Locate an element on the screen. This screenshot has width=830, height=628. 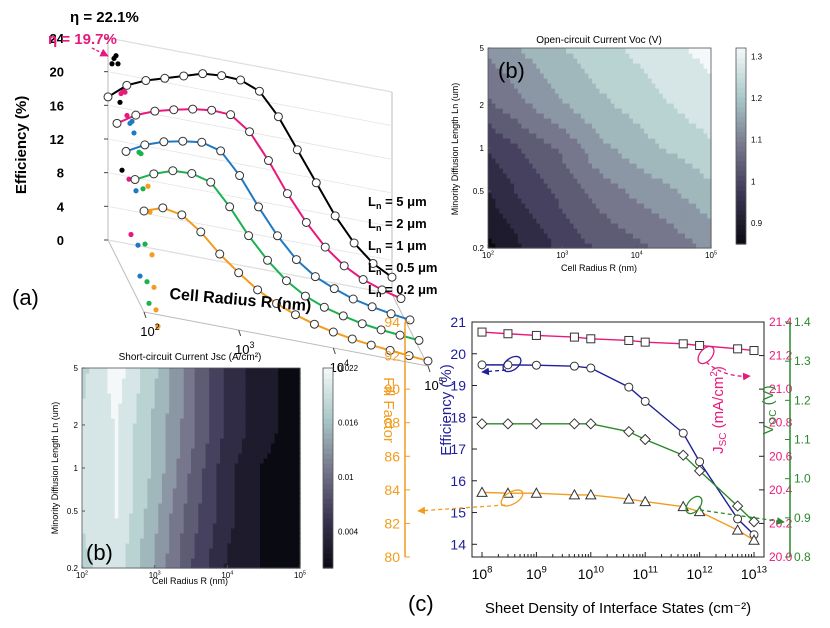
legend-eq: = 0.2 μm is located at coordinates (409, 289).